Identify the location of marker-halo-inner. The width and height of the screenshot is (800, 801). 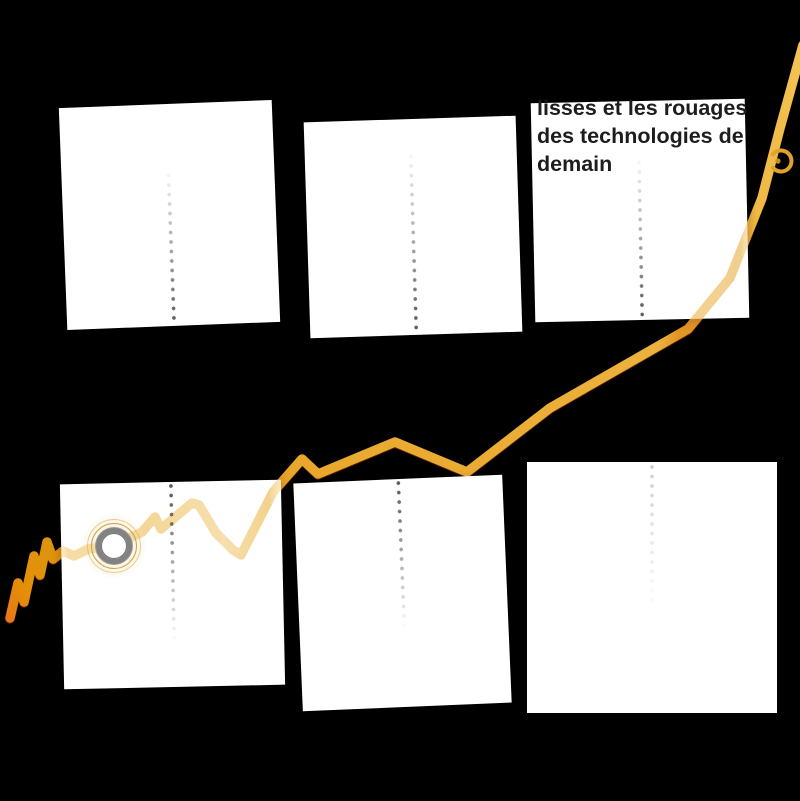
(114, 546).